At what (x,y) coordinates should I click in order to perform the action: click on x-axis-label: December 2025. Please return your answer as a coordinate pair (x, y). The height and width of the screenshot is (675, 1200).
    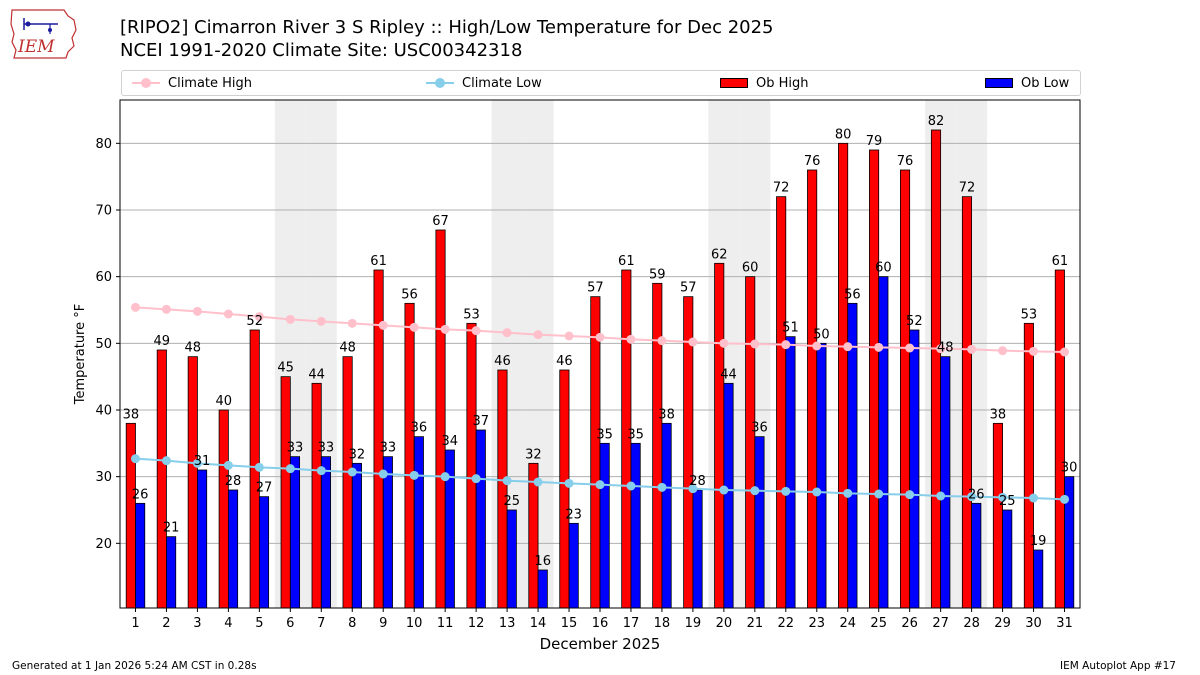
    Looking at the image, I should click on (600, 644).